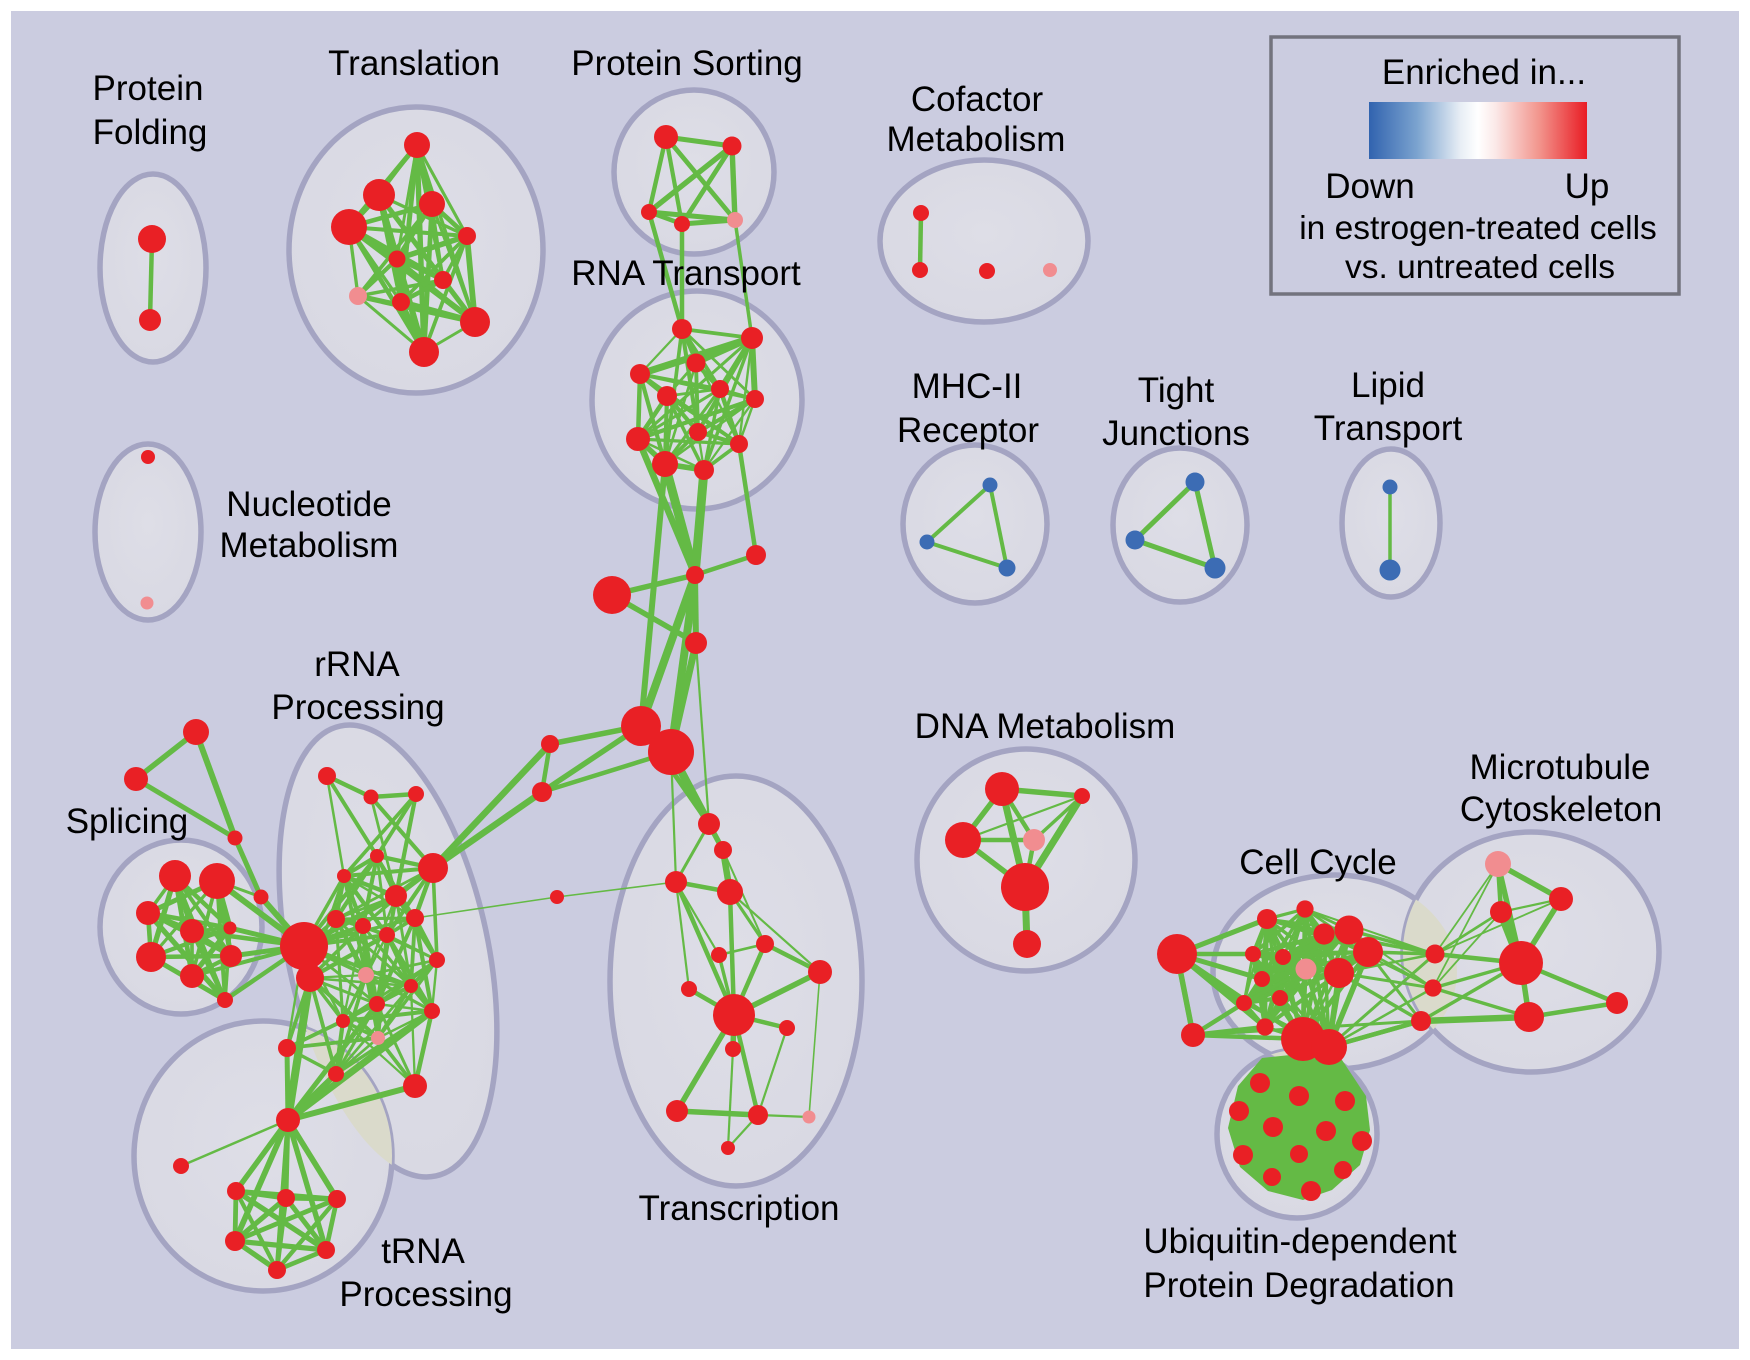 The image size is (1750, 1360). Describe the element at coordinates (1561, 809) in the screenshot. I see `svg-text: Cytoskeleton` at that location.